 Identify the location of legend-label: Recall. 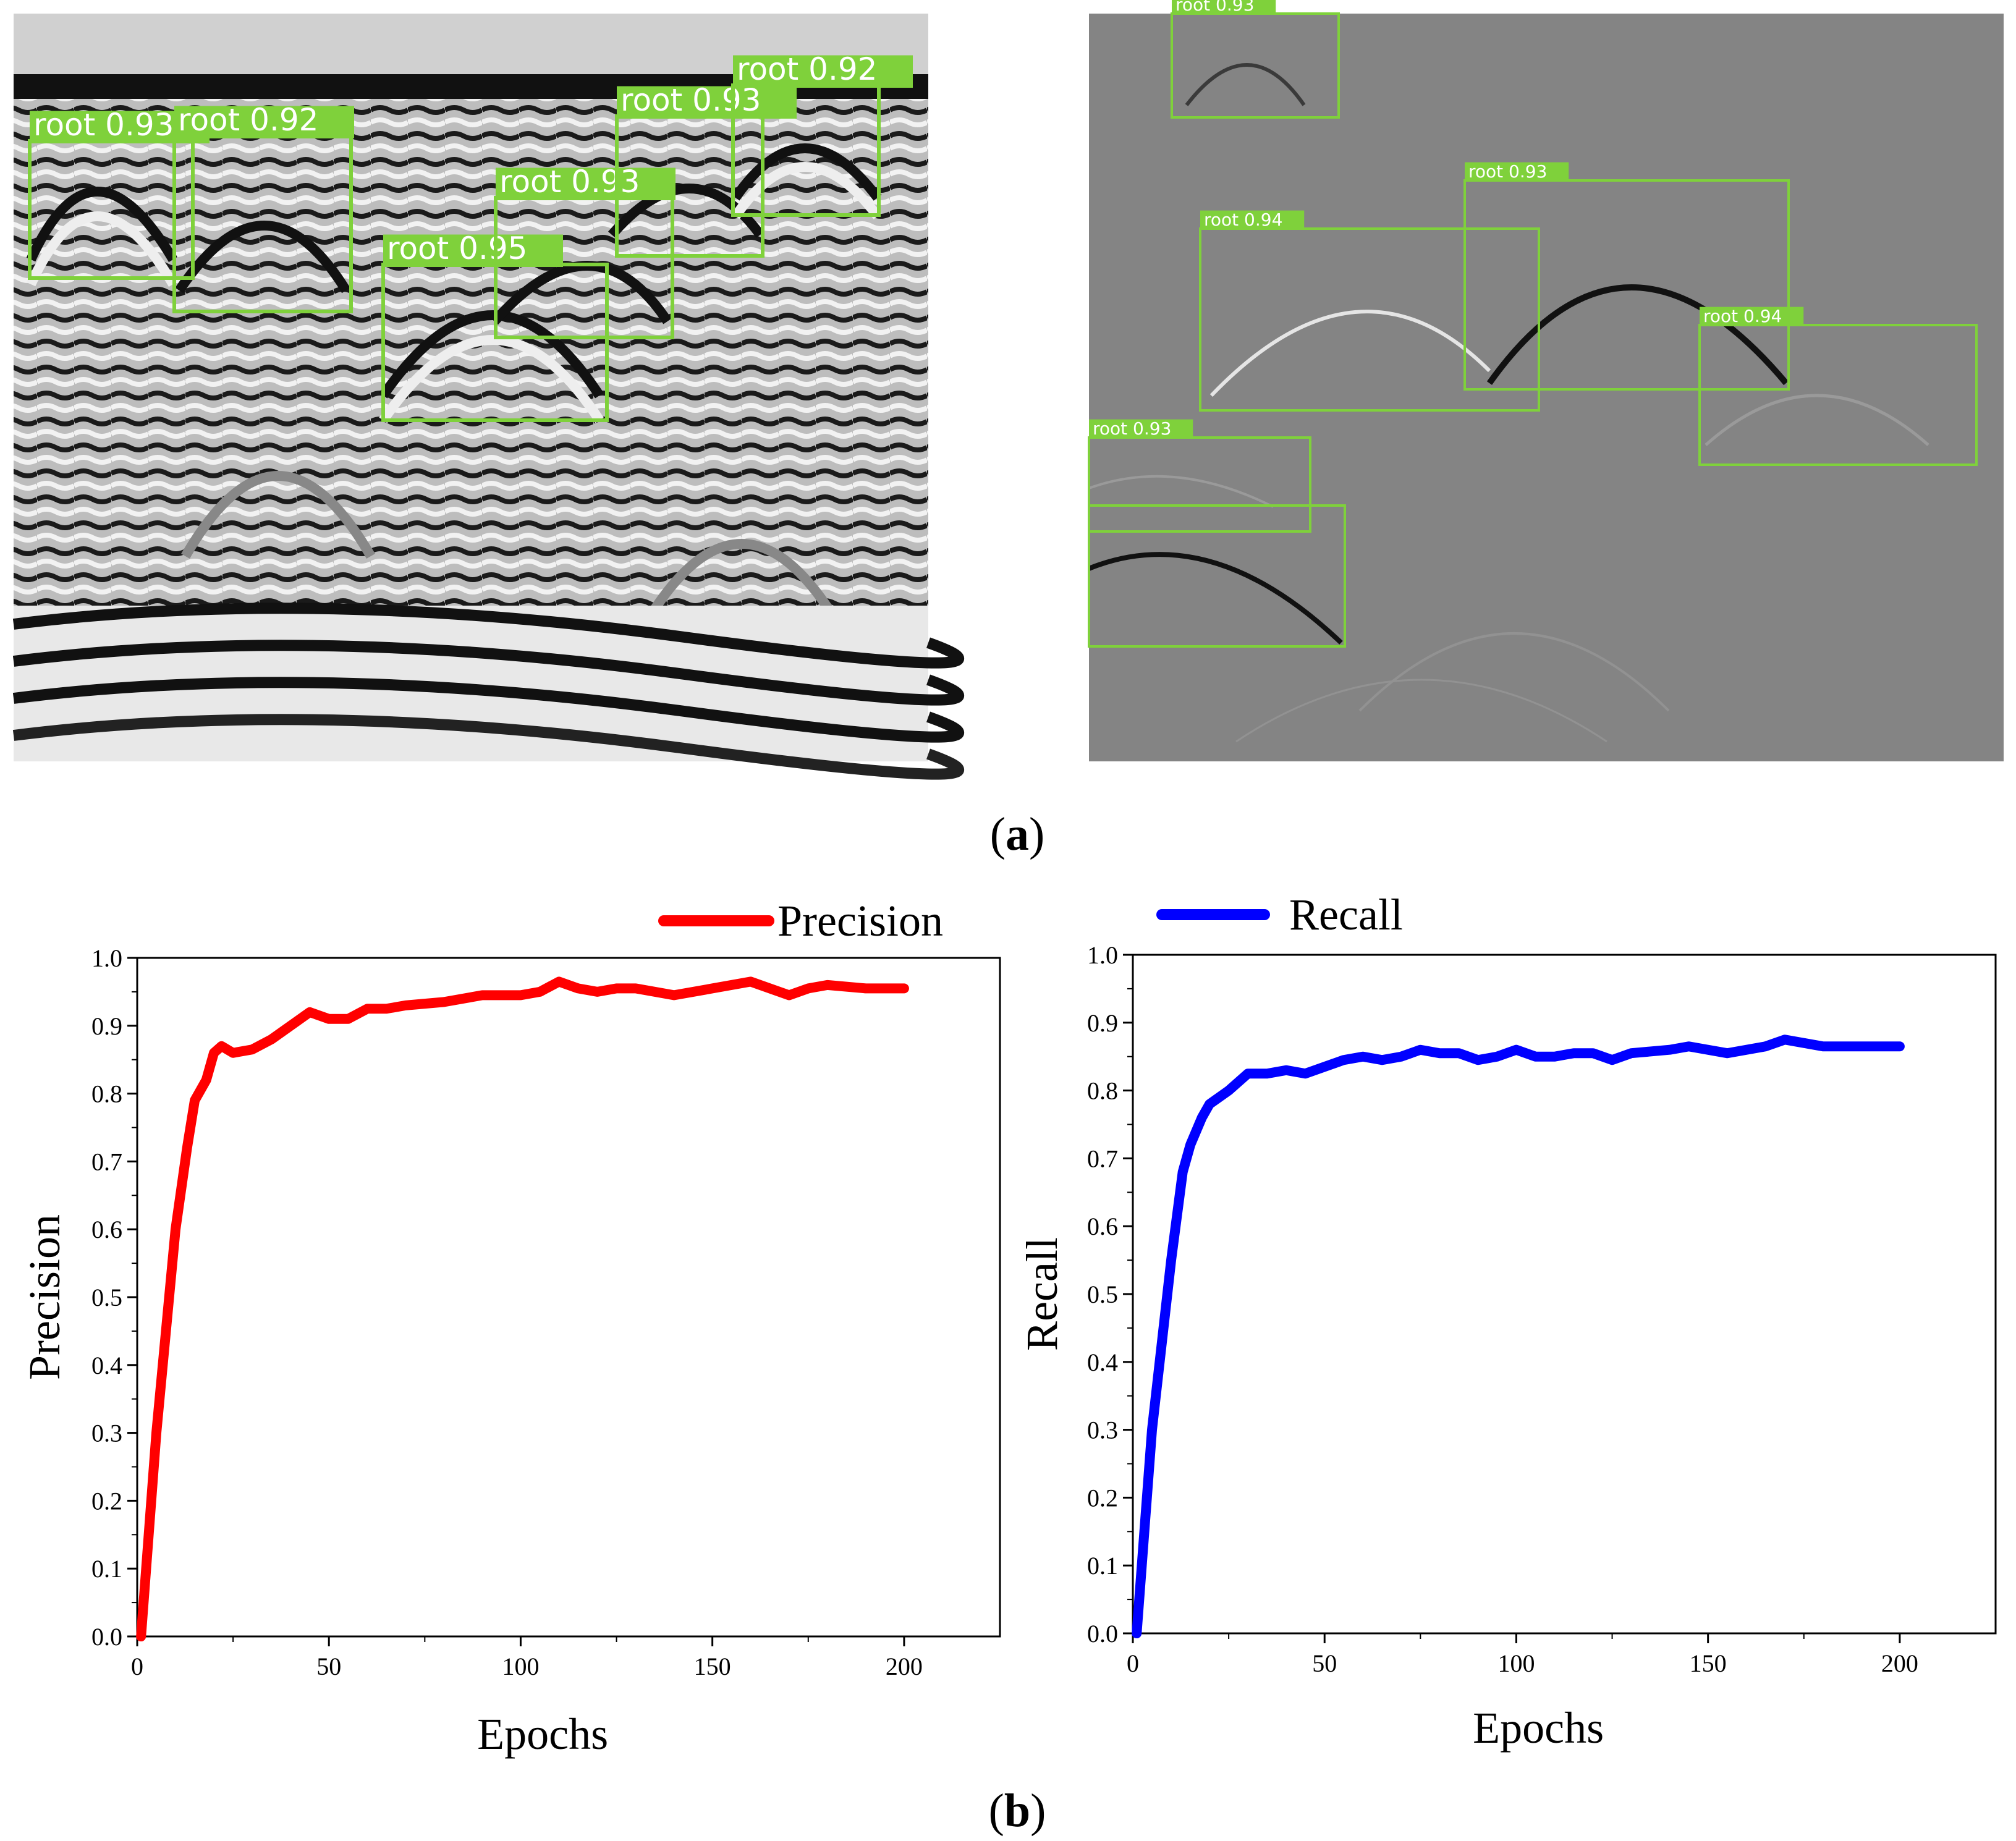
(1346, 914).